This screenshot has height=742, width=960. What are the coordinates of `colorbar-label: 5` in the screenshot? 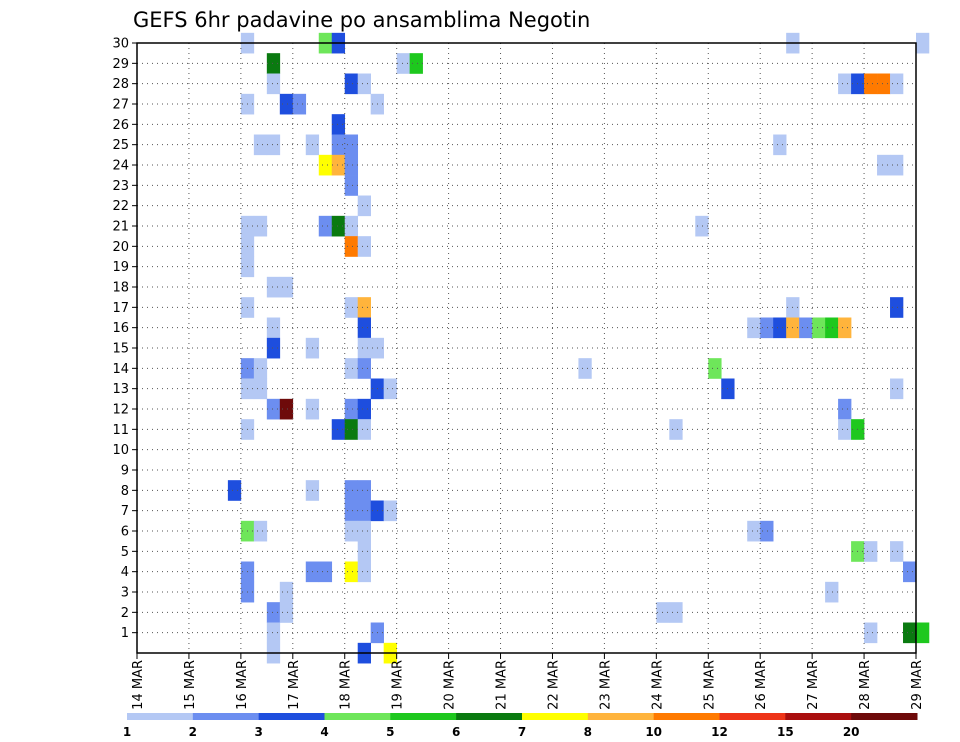 It's located at (390, 732).